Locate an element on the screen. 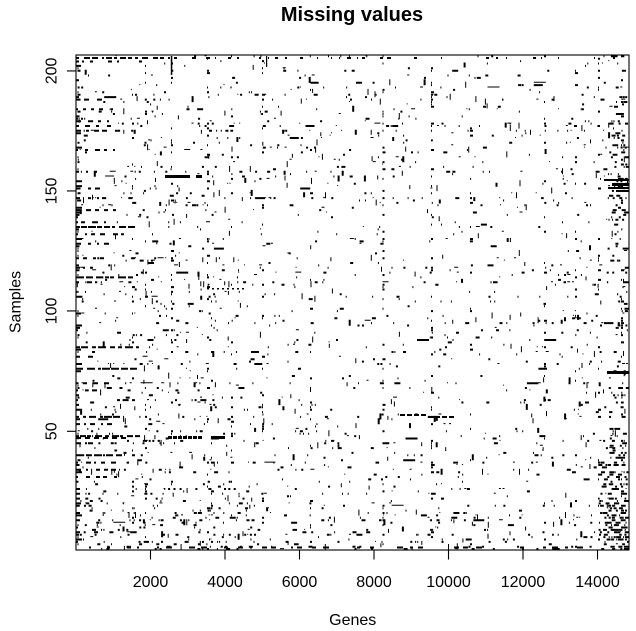 The width and height of the screenshot is (636, 631). svg-text: 100 is located at coordinates (52, 310).